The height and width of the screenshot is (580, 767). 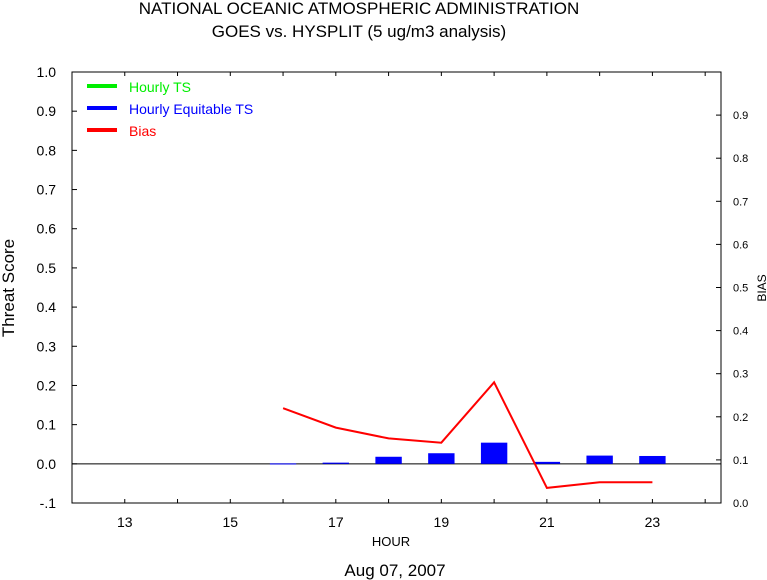 I want to click on y2-tick-label: 0.5, so click(x=740, y=289).